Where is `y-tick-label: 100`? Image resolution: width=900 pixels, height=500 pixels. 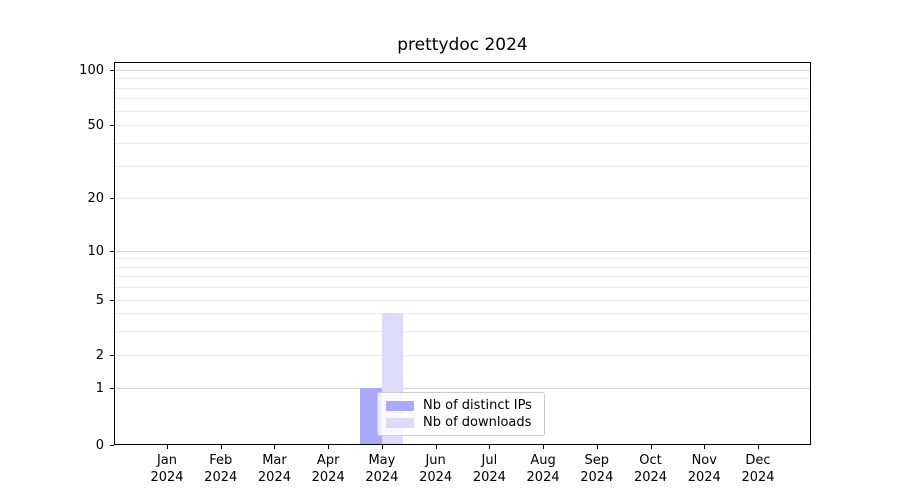
y-tick-label: 100 is located at coordinates (91, 70).